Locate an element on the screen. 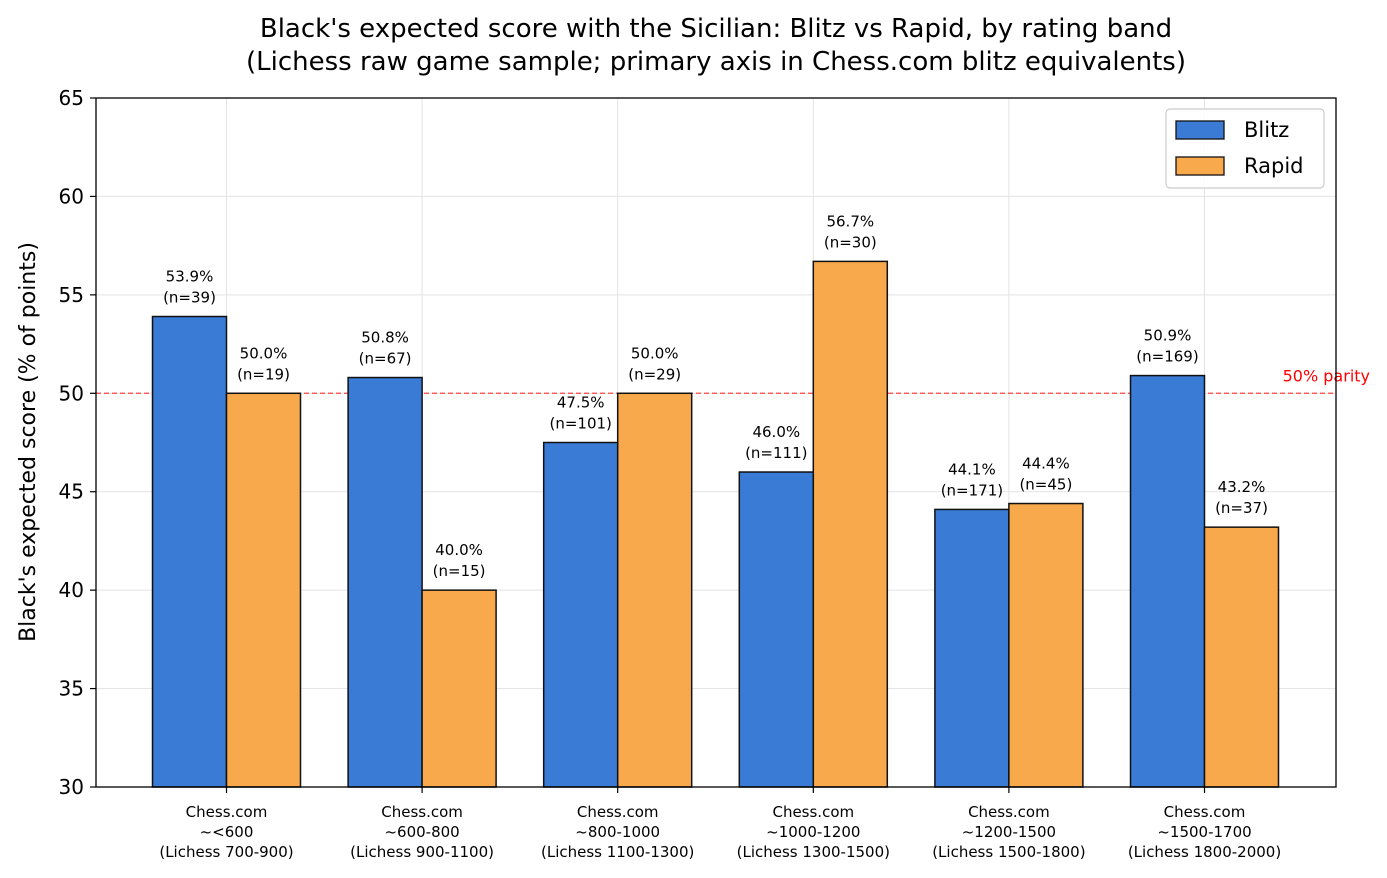 The image size is (1387, 878). data-label-count: (n=111) is located at coordinates (776, 453).